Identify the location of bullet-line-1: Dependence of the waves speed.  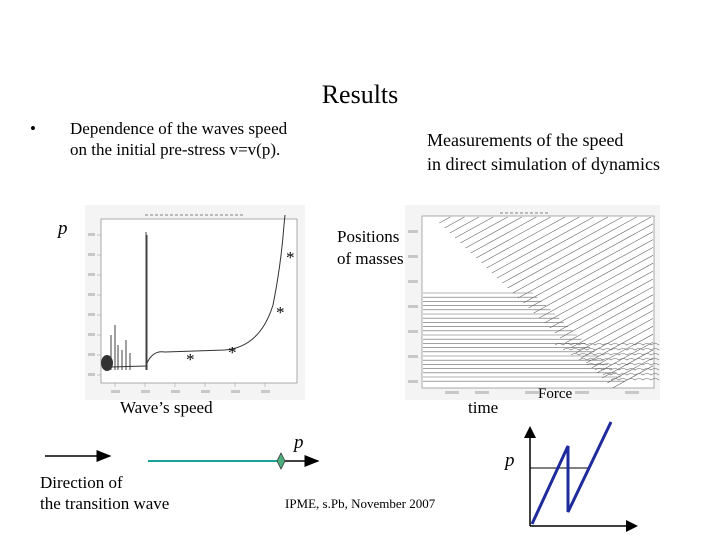
(179, 128).